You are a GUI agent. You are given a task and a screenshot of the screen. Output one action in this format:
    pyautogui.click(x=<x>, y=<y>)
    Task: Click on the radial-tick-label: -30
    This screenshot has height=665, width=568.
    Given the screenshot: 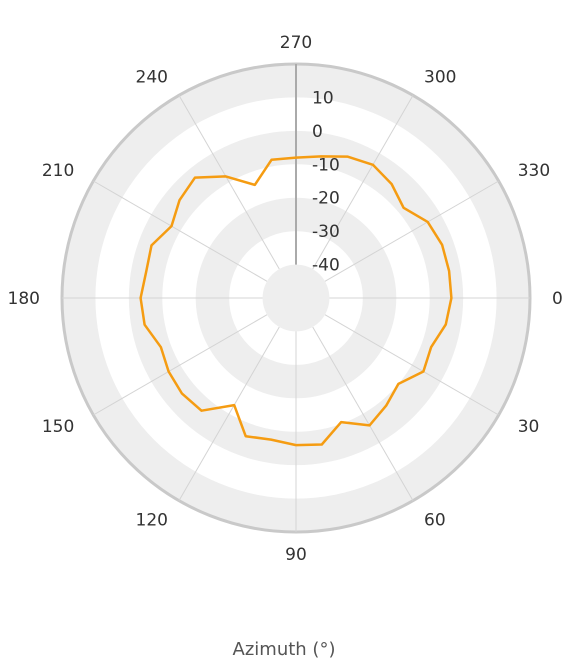 What is the action you would take?
    pyautogui.click(x=326, y=232)
    